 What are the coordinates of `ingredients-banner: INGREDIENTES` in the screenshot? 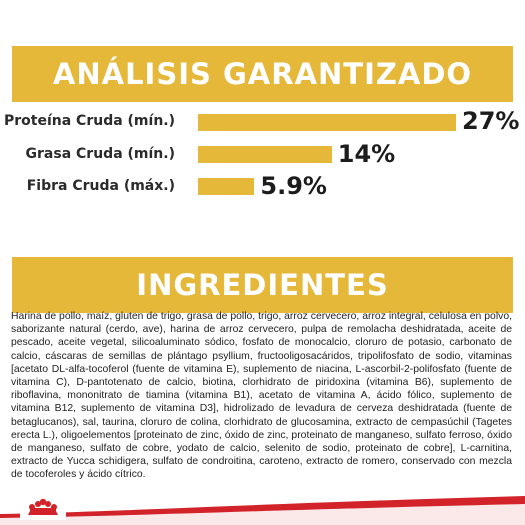 It's located at (262, 285).